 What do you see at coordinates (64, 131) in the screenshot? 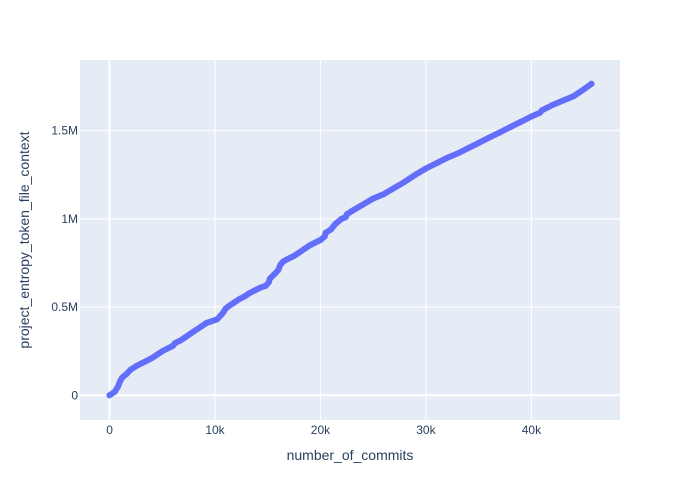
I see `y-tick-label: 1.5M` at bounding box center [64, 131].